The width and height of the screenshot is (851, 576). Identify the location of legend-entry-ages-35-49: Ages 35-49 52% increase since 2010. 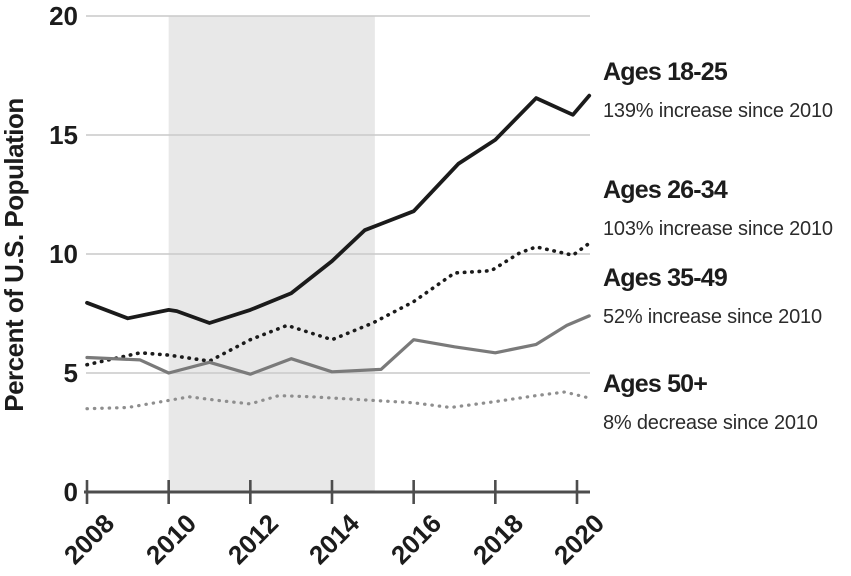
(712, 296).